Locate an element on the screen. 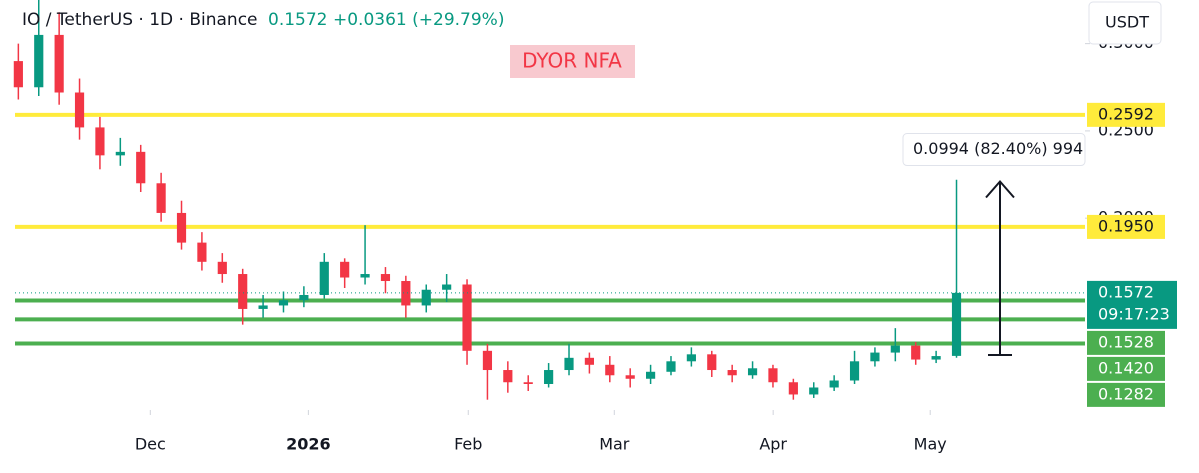  currency-box is located at coordinates (1125, 23).